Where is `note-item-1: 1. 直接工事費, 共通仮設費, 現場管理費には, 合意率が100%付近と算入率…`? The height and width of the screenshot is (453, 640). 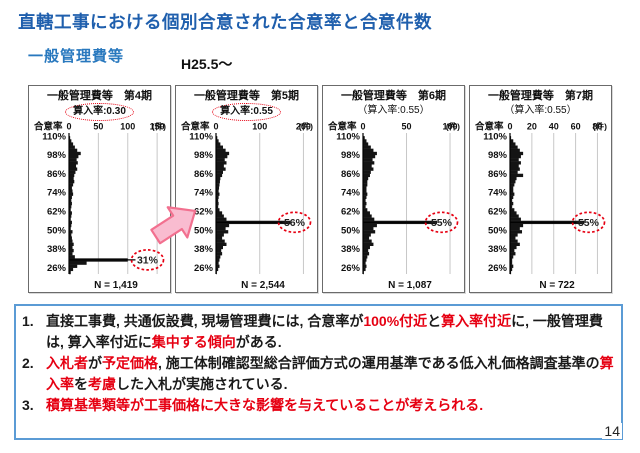 note-item-1: 1. 直接工事費, 共通仮設費, 現場管理費には, 合意率が100%付近と算入率… is located at coordinates (318, 332).